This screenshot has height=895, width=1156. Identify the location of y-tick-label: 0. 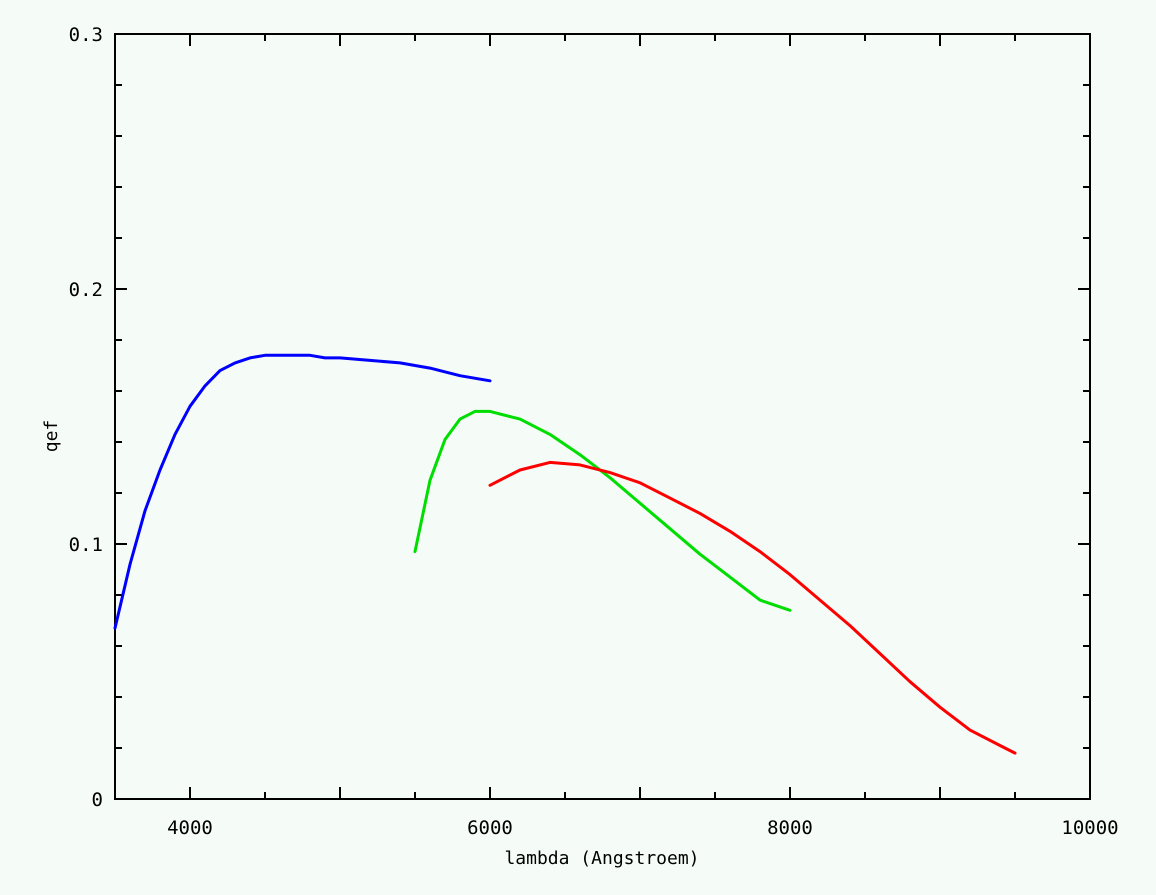
(97, 800).